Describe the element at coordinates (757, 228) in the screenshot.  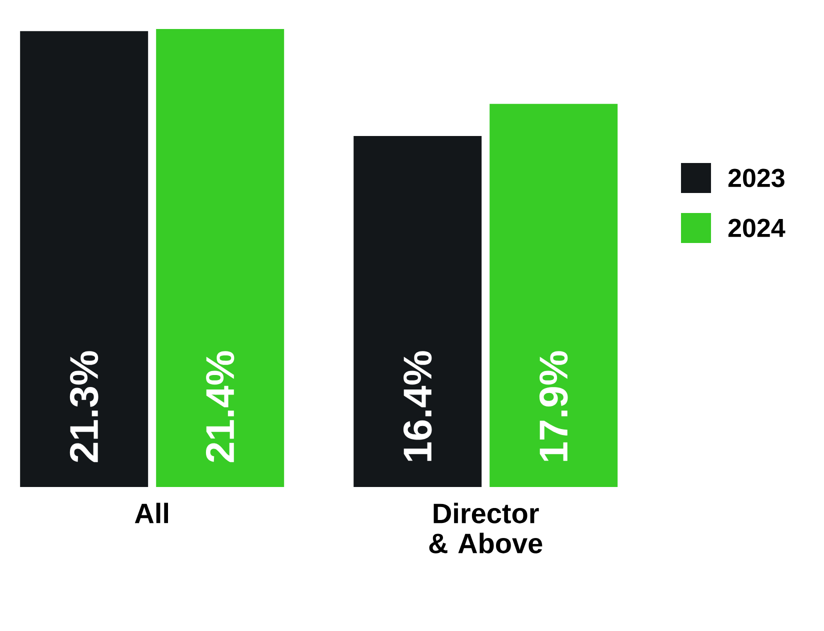
I see `legend-label: 2024` at that location.